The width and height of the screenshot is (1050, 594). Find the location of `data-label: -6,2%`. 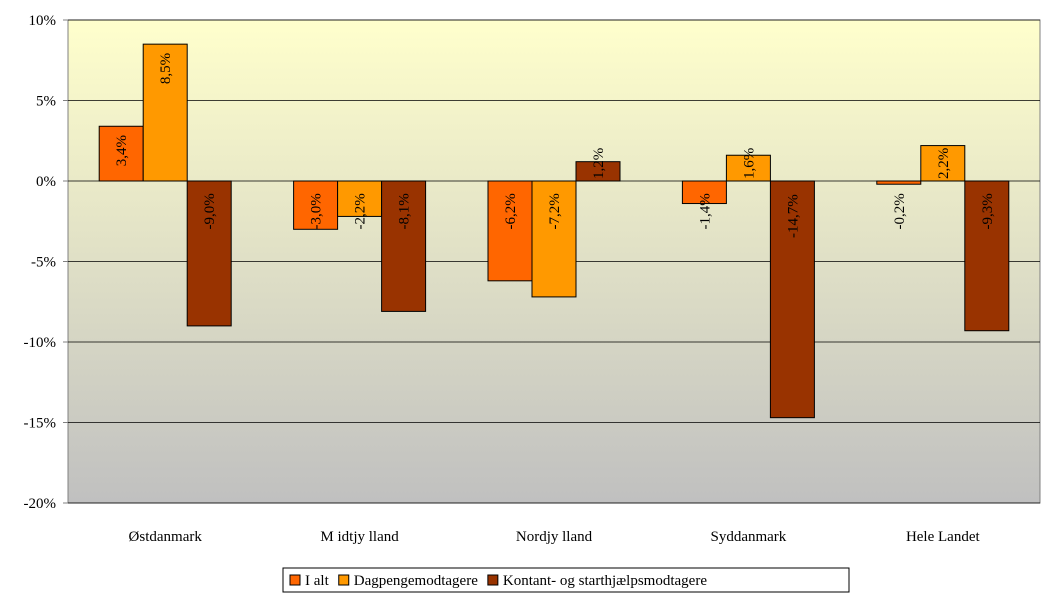

data-label: -6,2% is located at coordinates (511, 211).